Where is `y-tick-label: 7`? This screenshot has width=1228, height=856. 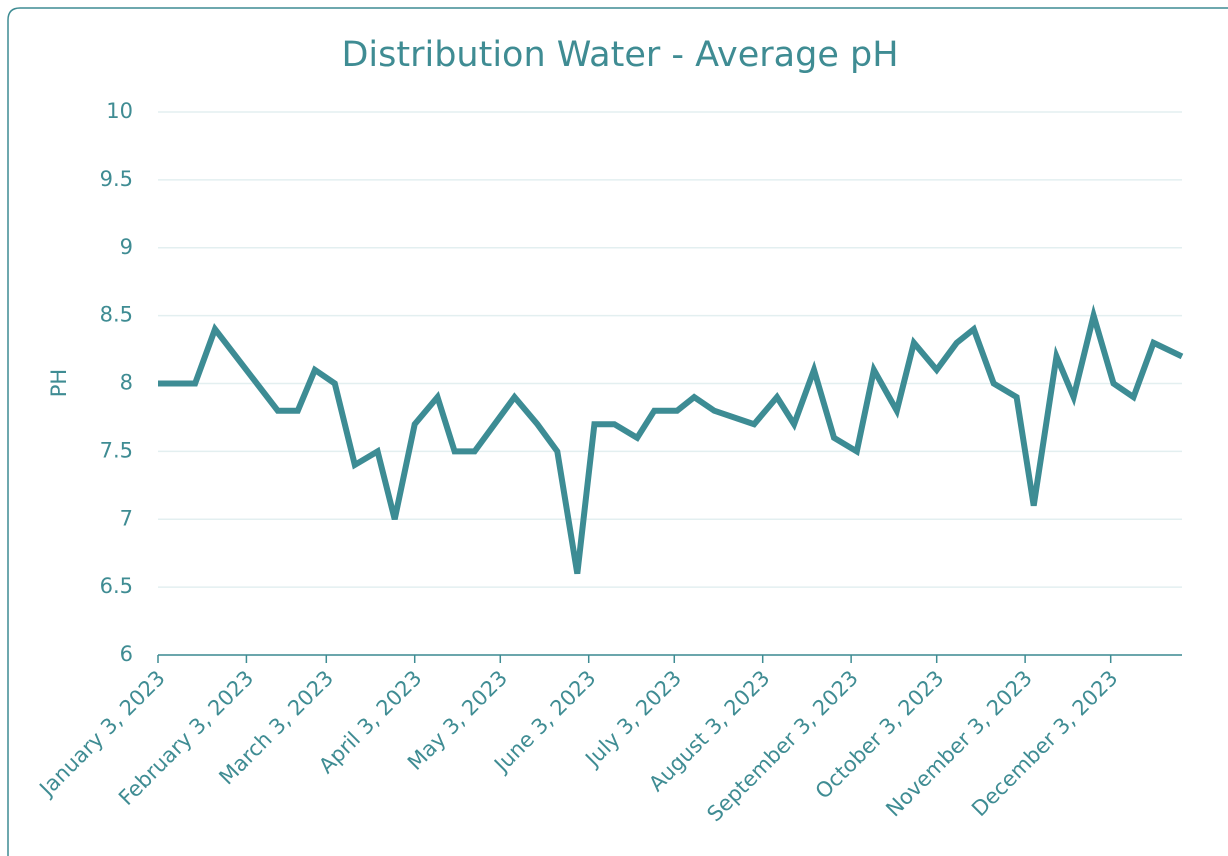
y-tick-label: 7 is located at coordinates (126, 518).